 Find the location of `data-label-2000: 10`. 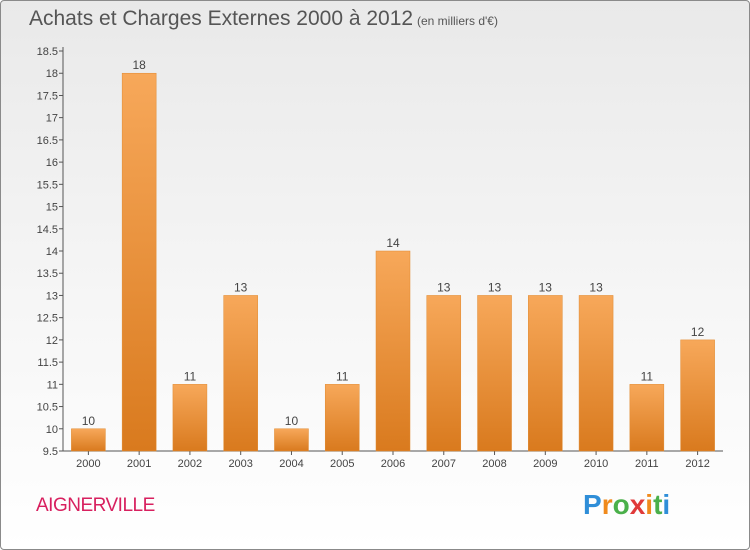

data-label-2000: 10 is located at coordinates (89, 421).